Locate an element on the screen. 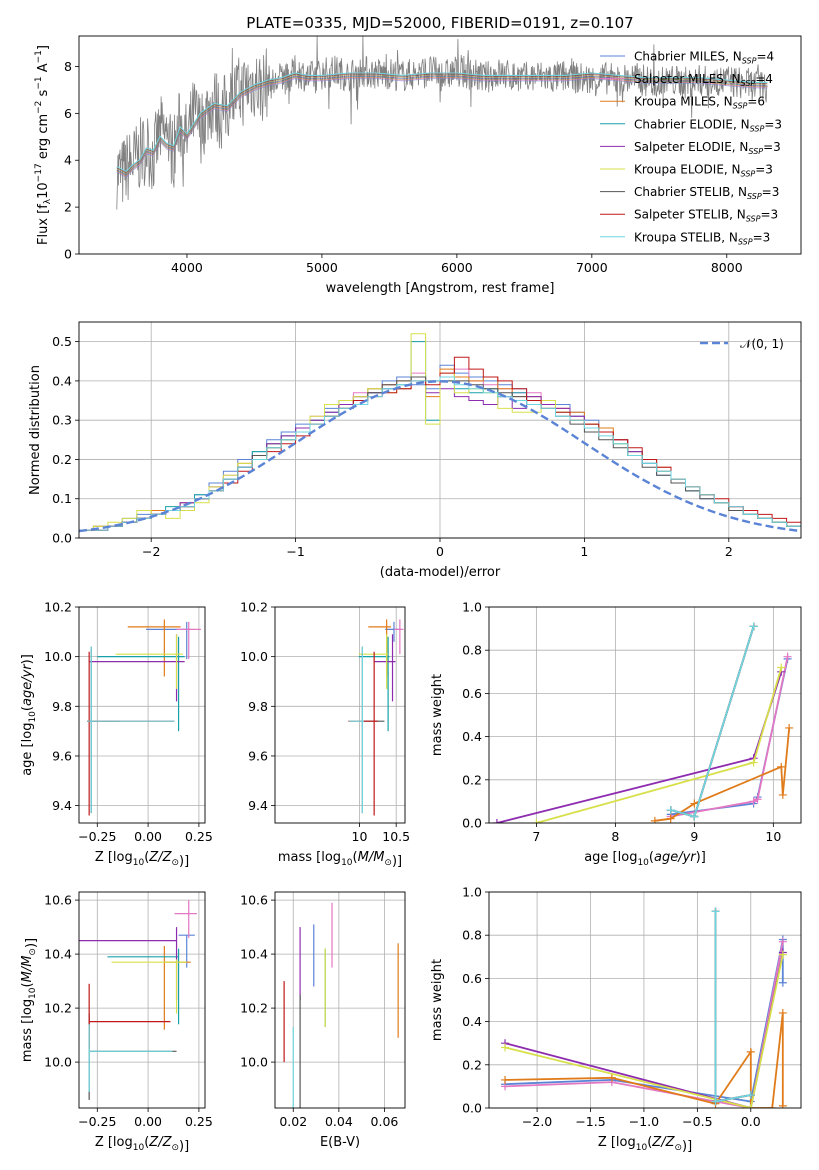 This screenshot has width=819, height=1170. age-vs-mass-ytick-label: 9.8 is located at coordinates (258, 706).